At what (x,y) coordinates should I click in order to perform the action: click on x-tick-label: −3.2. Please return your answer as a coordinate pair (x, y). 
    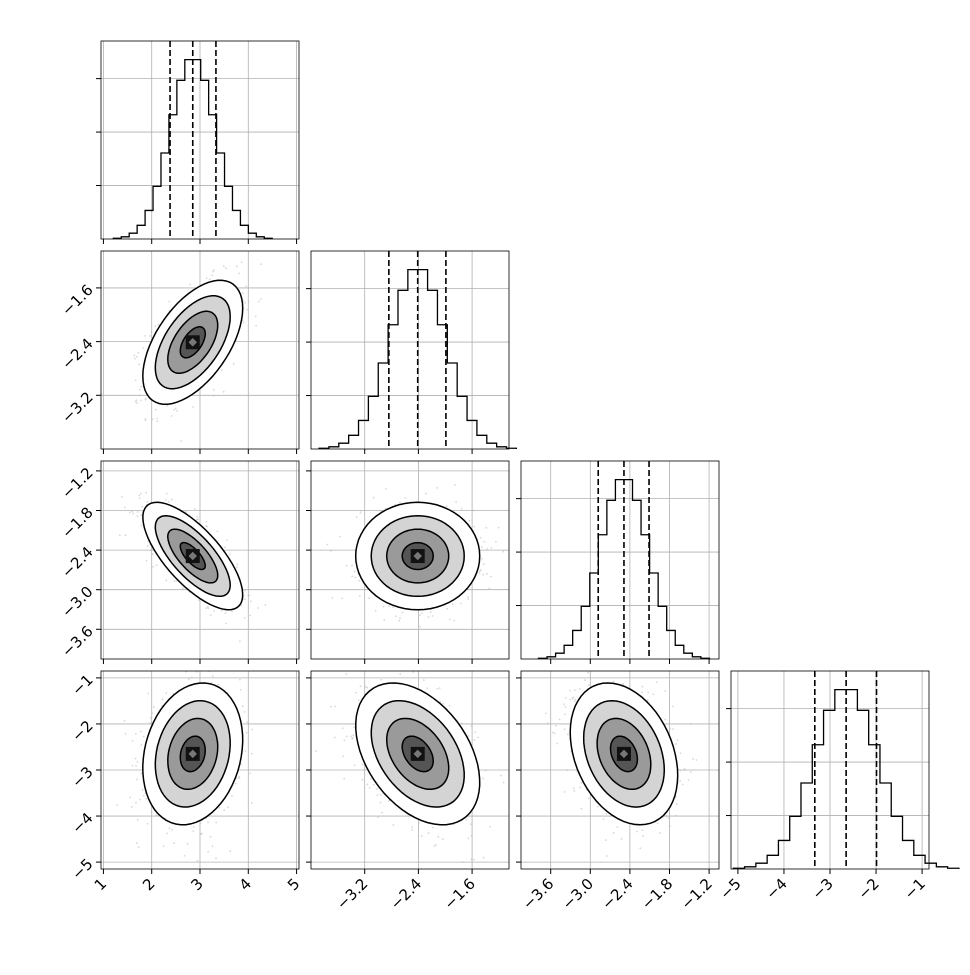
    Looking at the image, I should click on (352, 894).